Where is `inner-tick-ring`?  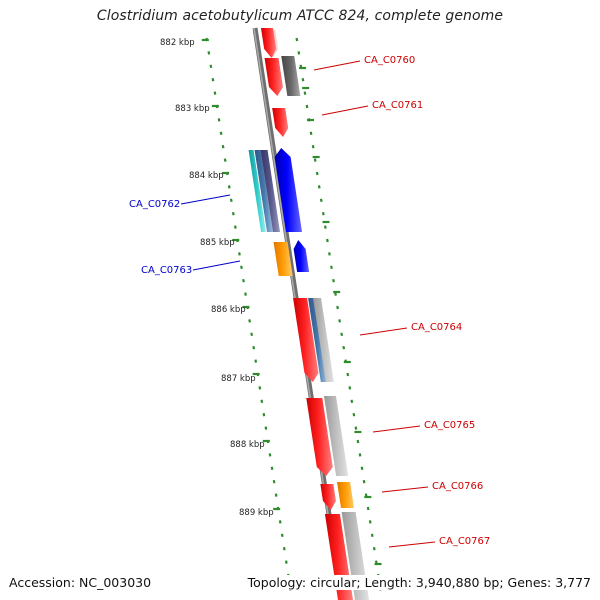
inner-tick-ring is located at coordinates (246, 314).